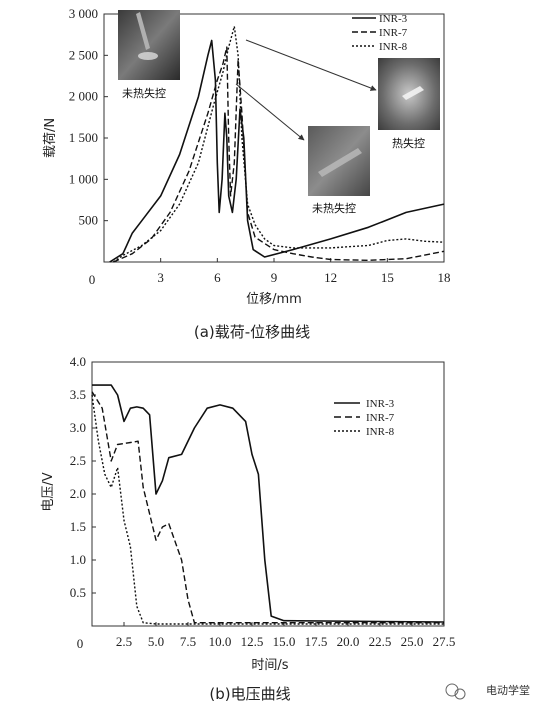  What do you see at coordinates (78, 559) in the screenshot?
I see `y-tick-label: 1.0` at bounding box center [78, 559].